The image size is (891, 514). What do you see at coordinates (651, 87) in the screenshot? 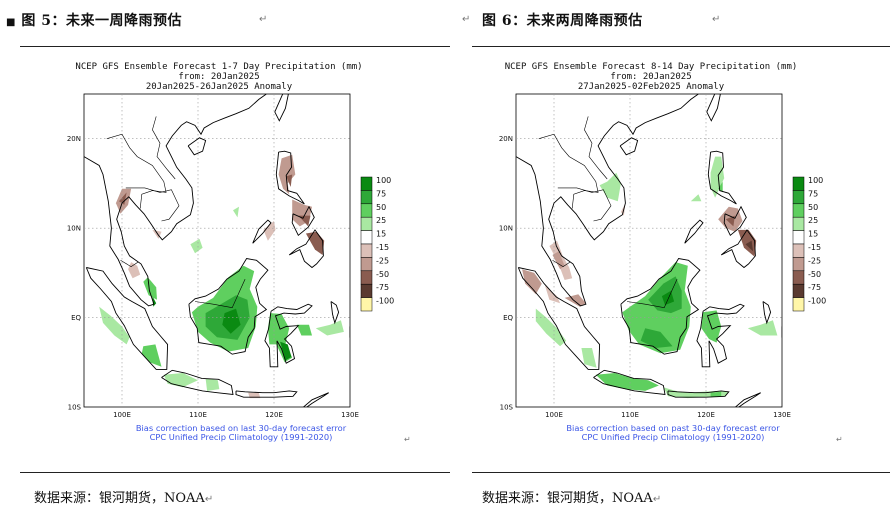
I see `chart-title-line: 27Jan2025-02Feb2025 Anomaly` at bounding box center [651, 87].